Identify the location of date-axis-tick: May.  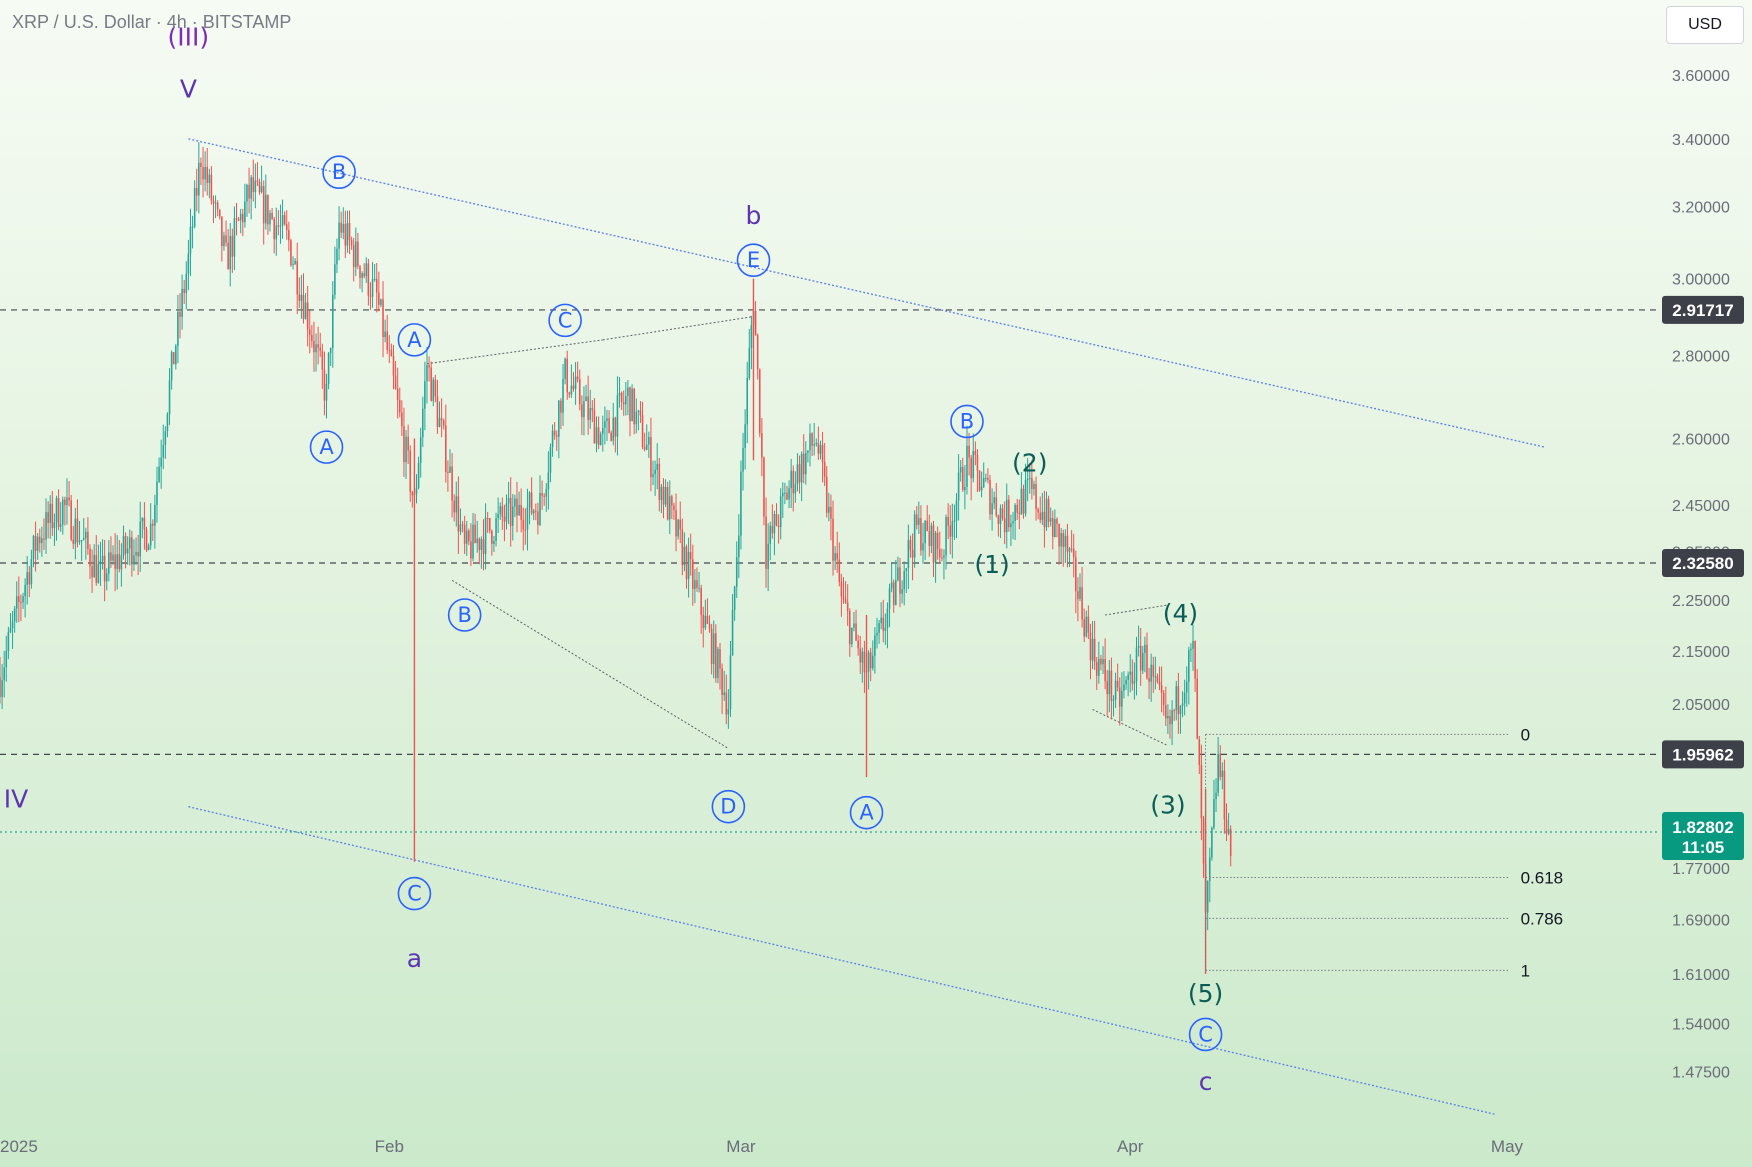
(1507, 1146).